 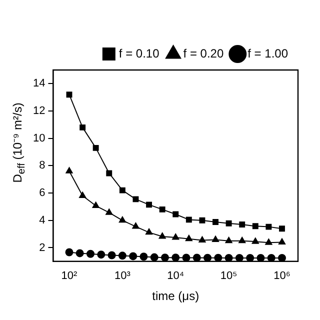 What do you see at coordinates (69, 276) in the screenshot?
I see `x-tick-label: 10²` at bounding box center [69, 276].